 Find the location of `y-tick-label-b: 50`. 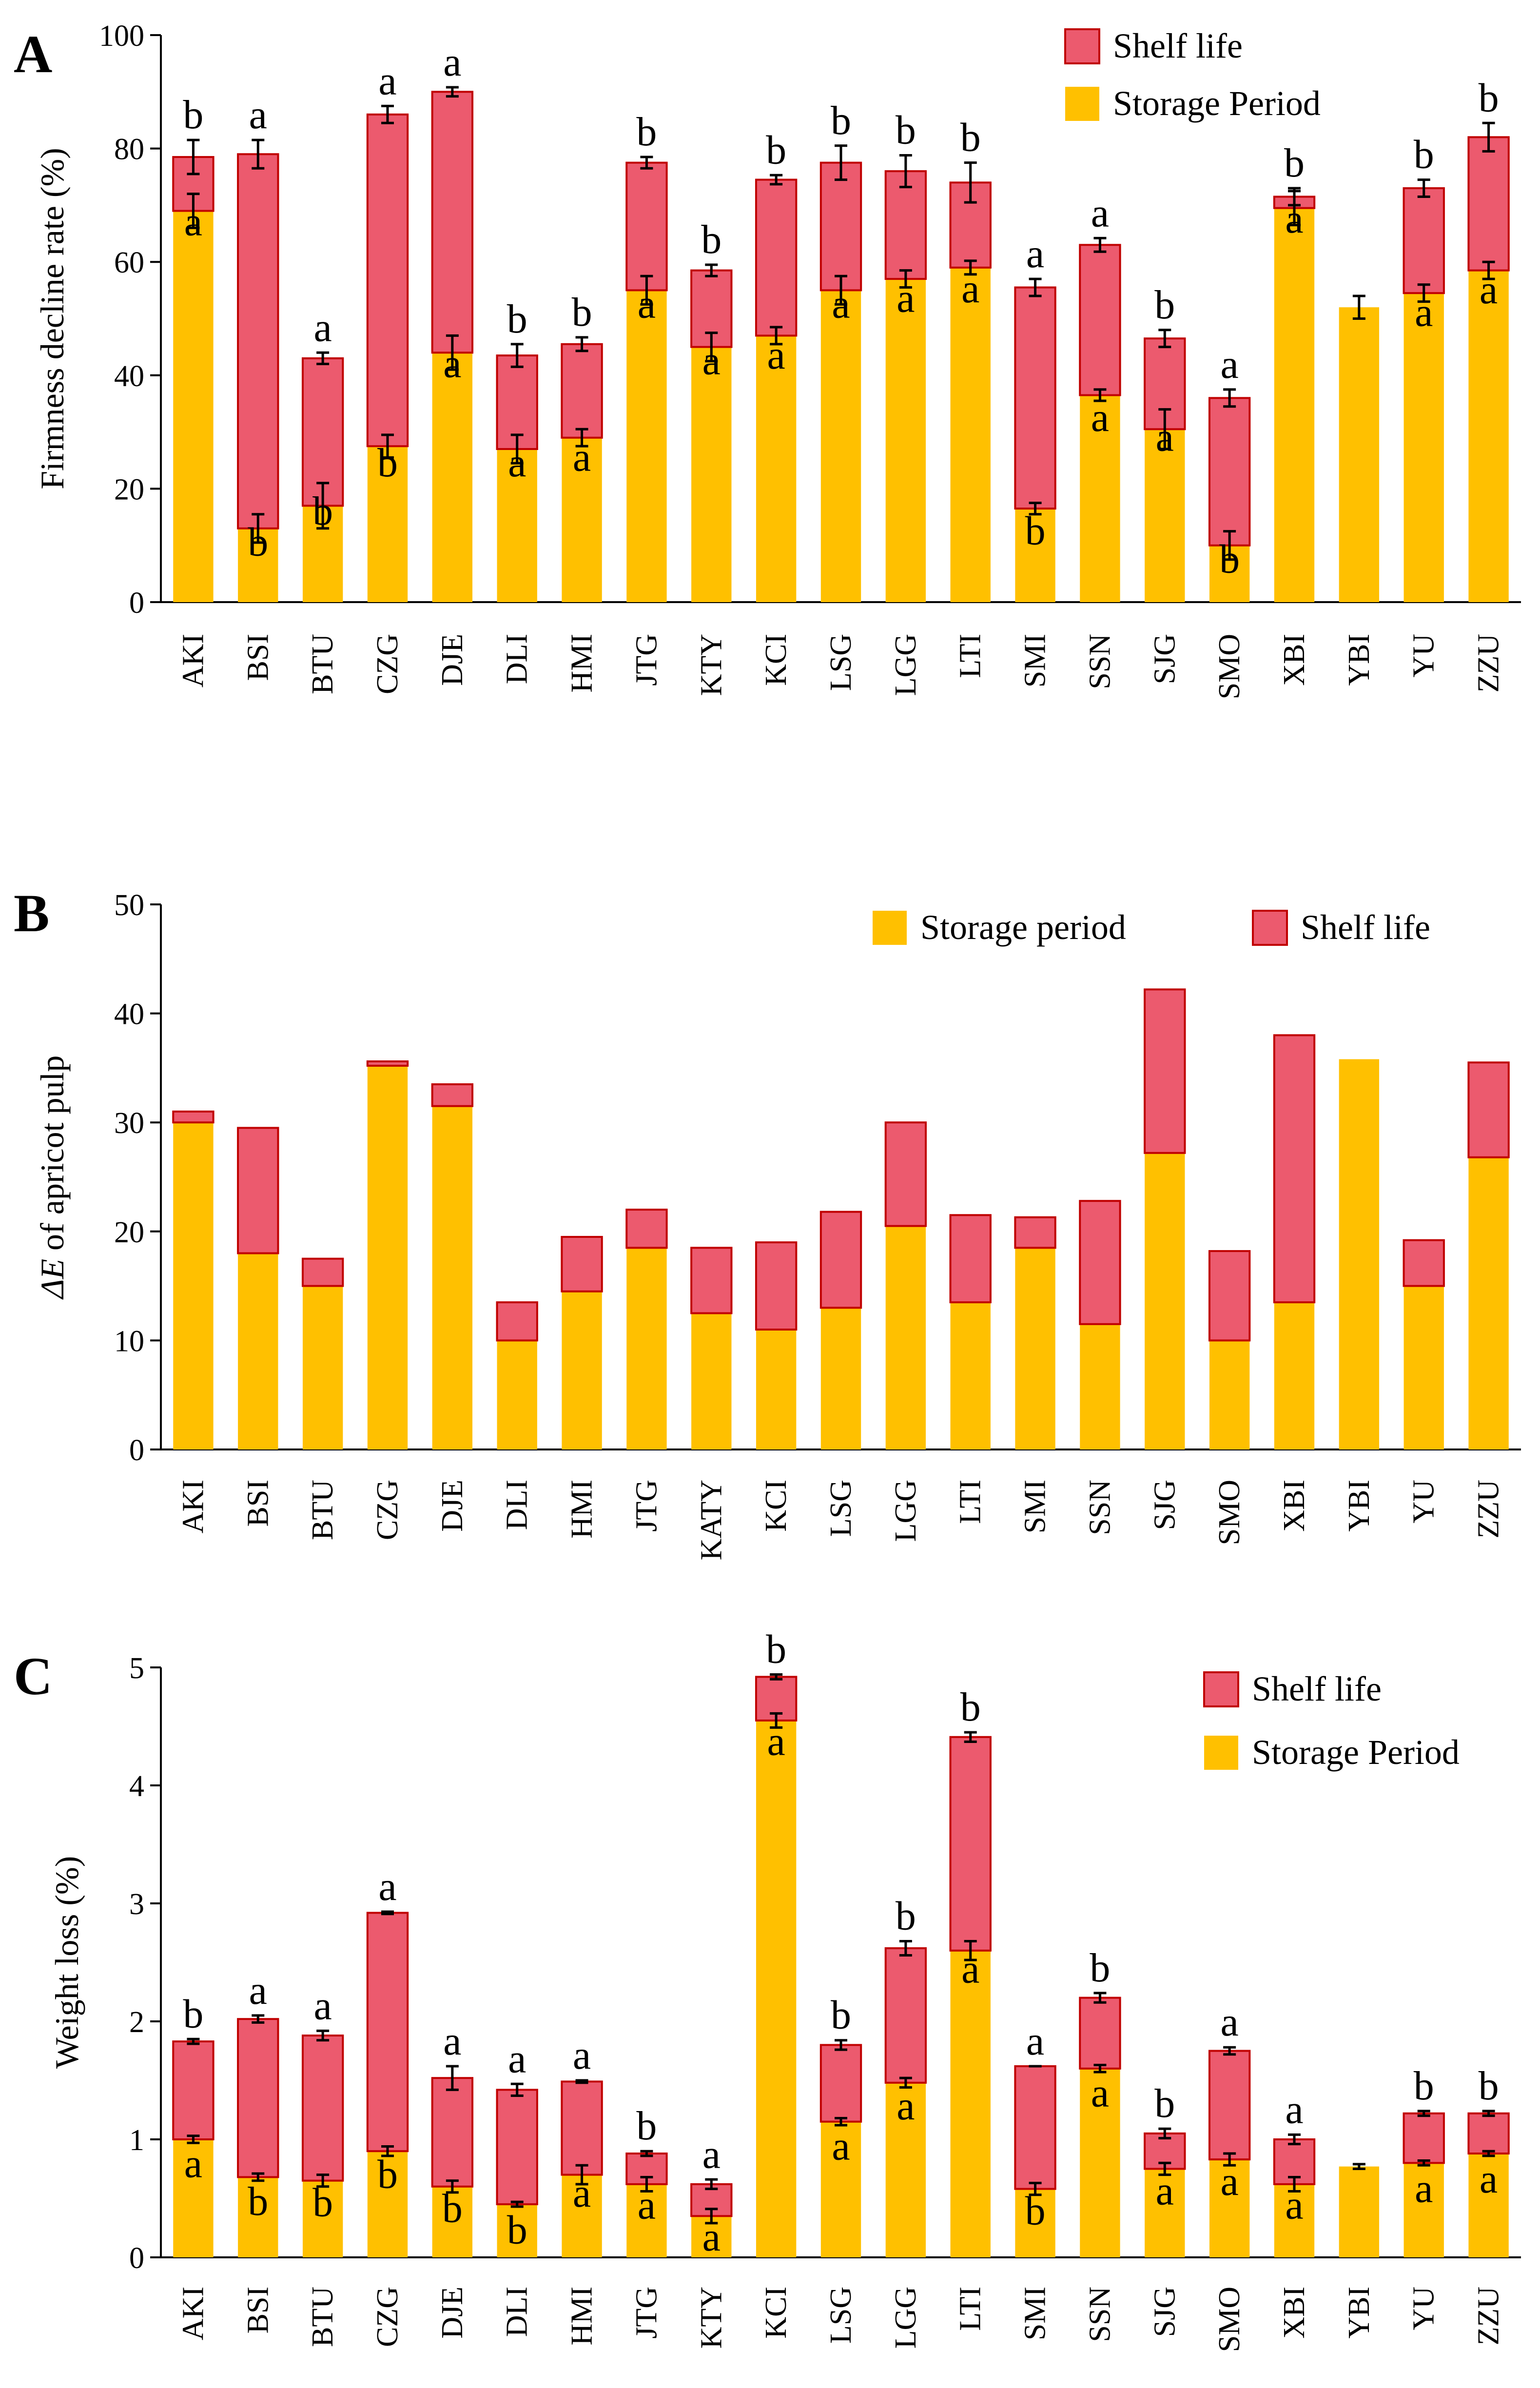

y-tick-label-b: 50 is located at coordinates (129, 905).